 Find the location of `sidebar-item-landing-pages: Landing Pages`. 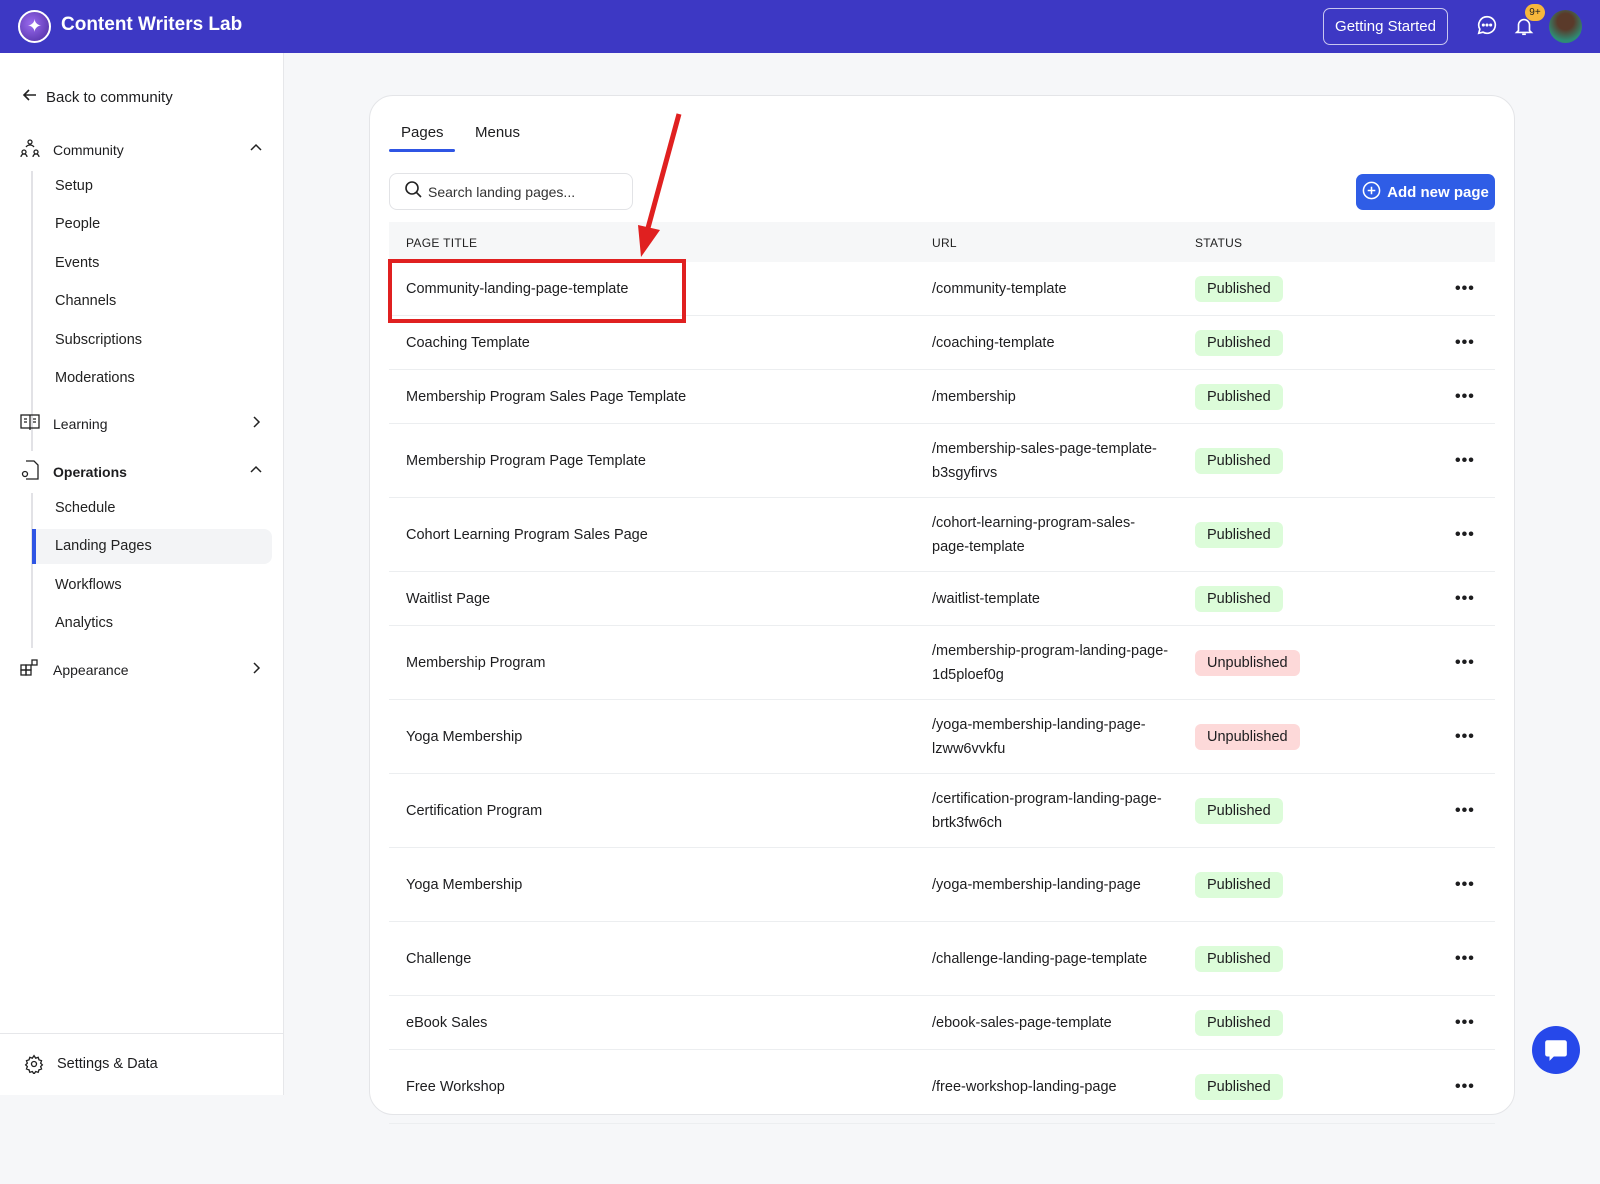

sidebar-item-landing-pages: Landing Pages is located at coordinates (103, 546).